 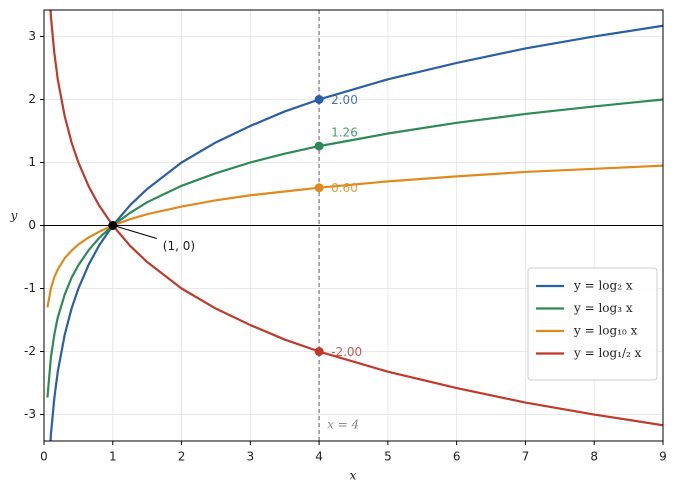 I want to click on value-label: 0.60, so click(x=344, y=188).